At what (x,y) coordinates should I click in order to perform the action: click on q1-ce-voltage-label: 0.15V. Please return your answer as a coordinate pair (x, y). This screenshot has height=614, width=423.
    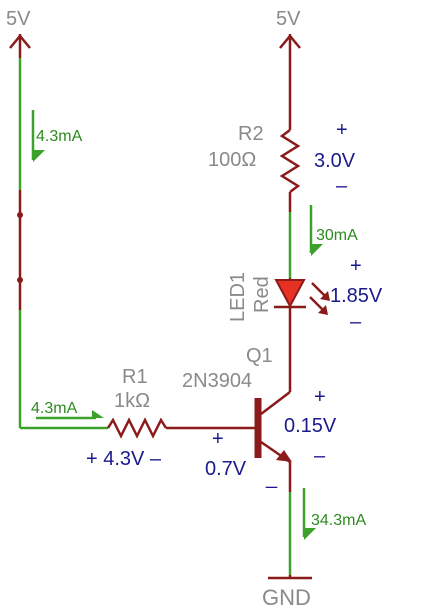
    Looking at the image, I should click on (310, 426).